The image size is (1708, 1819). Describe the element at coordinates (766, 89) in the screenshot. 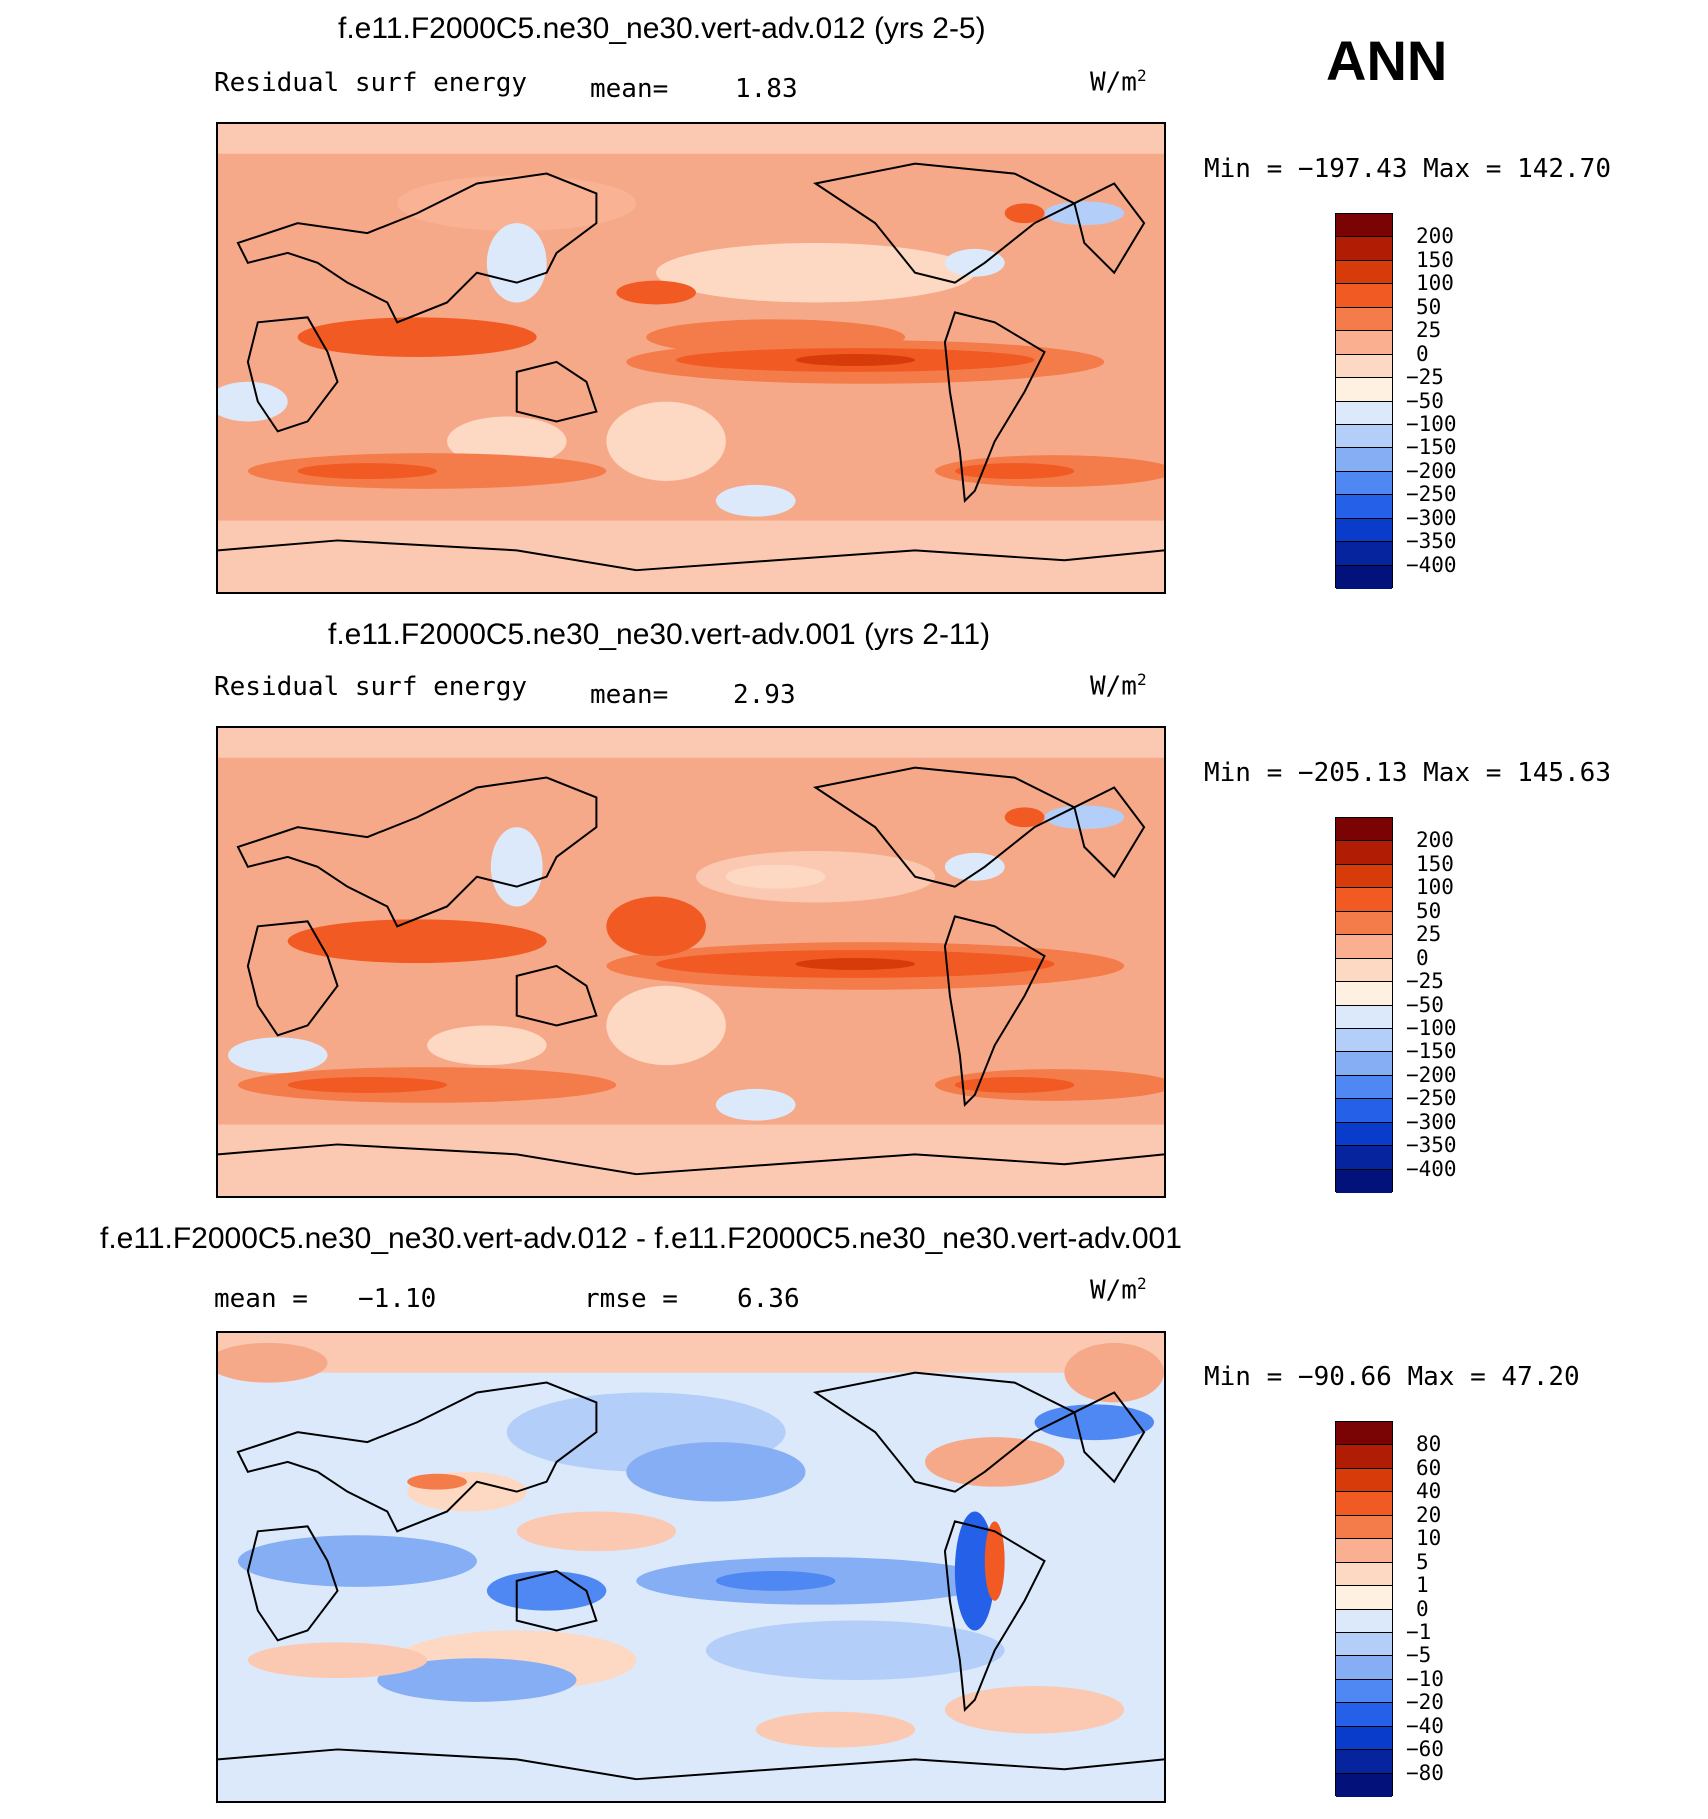

I see `panel1-mean-value: 1.83` at that location.